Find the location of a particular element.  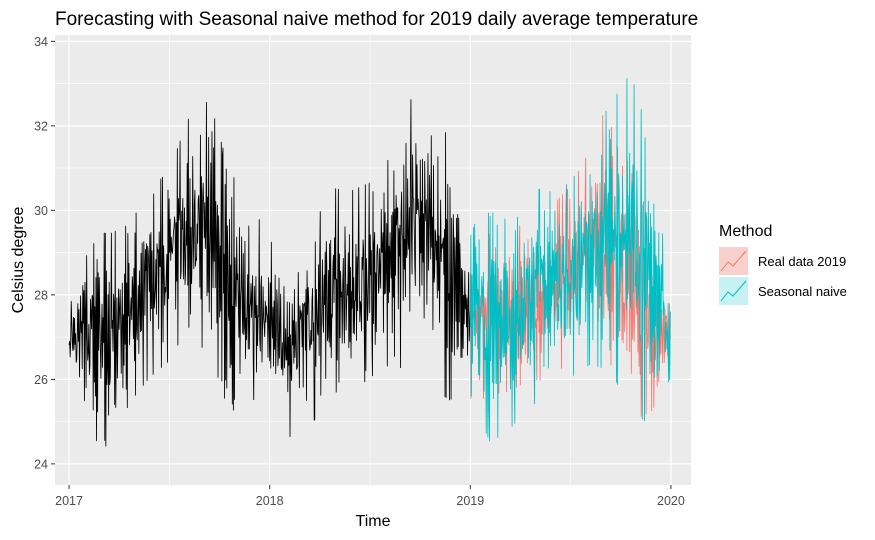

legend-entry: Seasonal naive is located at coordinates (783, 291).